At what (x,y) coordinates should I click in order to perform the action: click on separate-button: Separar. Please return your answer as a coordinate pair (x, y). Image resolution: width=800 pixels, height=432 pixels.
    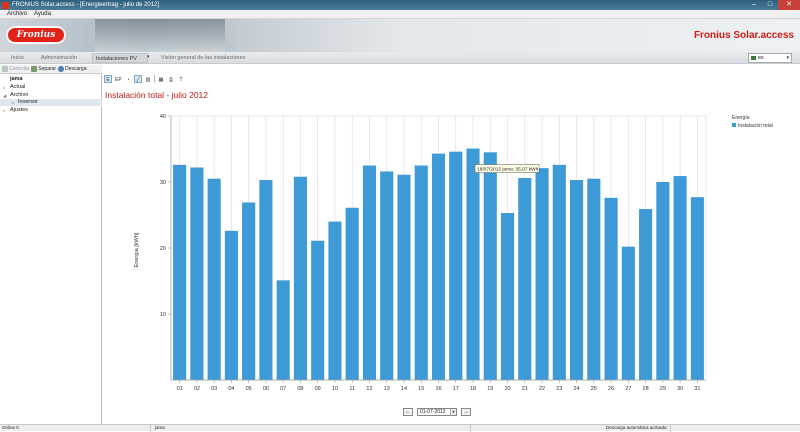
    Looking at the image, I should click on (43, 69).